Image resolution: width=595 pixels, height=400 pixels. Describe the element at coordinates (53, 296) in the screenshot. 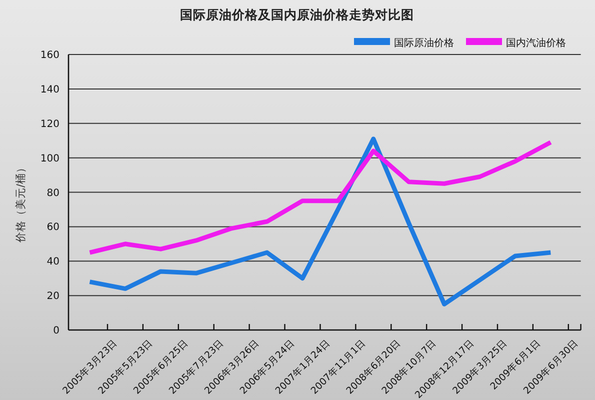

I see `y-tick-label: 20` at that location.